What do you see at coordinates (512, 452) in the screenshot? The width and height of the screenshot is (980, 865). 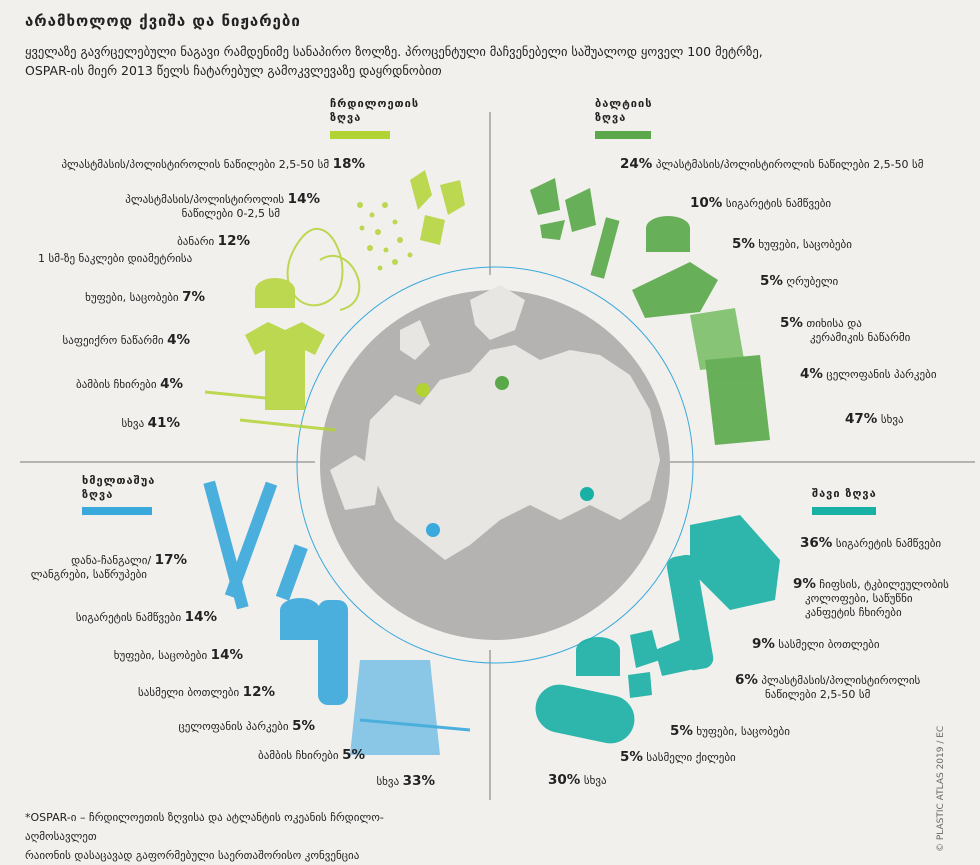 I see `europe-landmass` at bounding box center [512, 452].